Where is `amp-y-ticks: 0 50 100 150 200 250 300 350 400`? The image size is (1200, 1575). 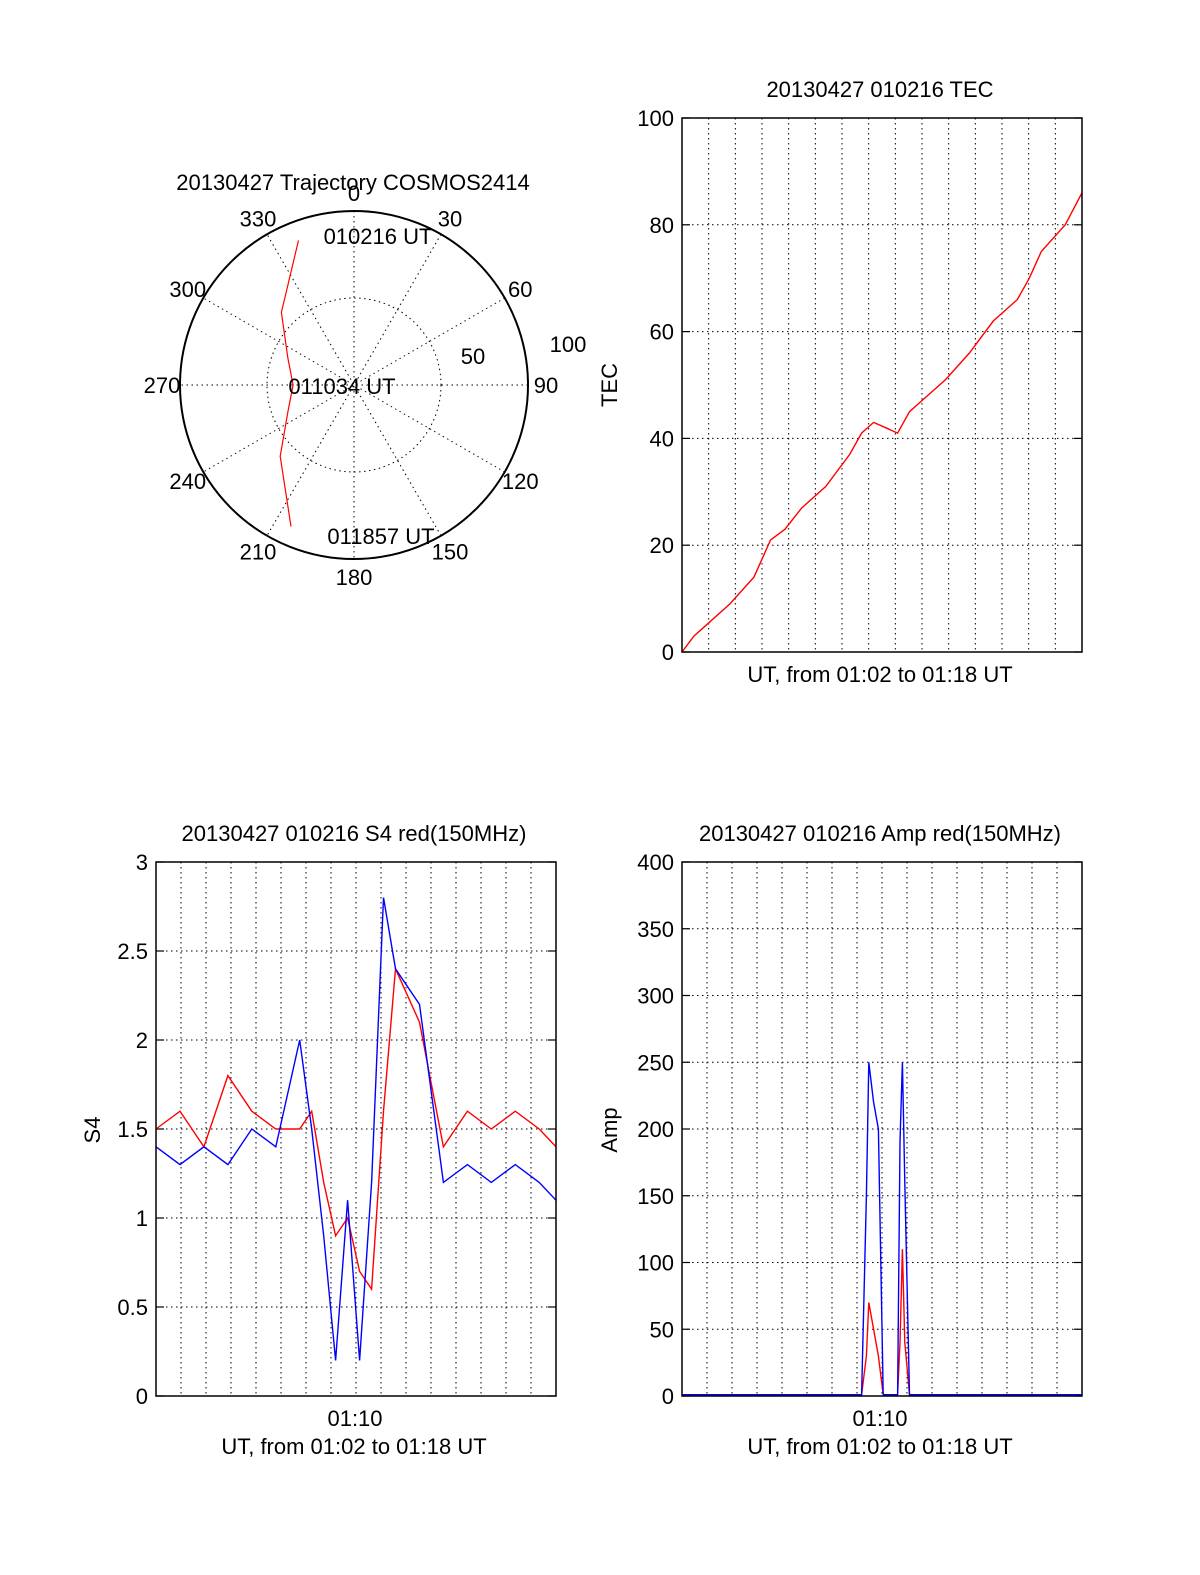
amp-y-ticks: 0 50 100 150 200 250 300 350 400 is located at coordinates (859, 1129).